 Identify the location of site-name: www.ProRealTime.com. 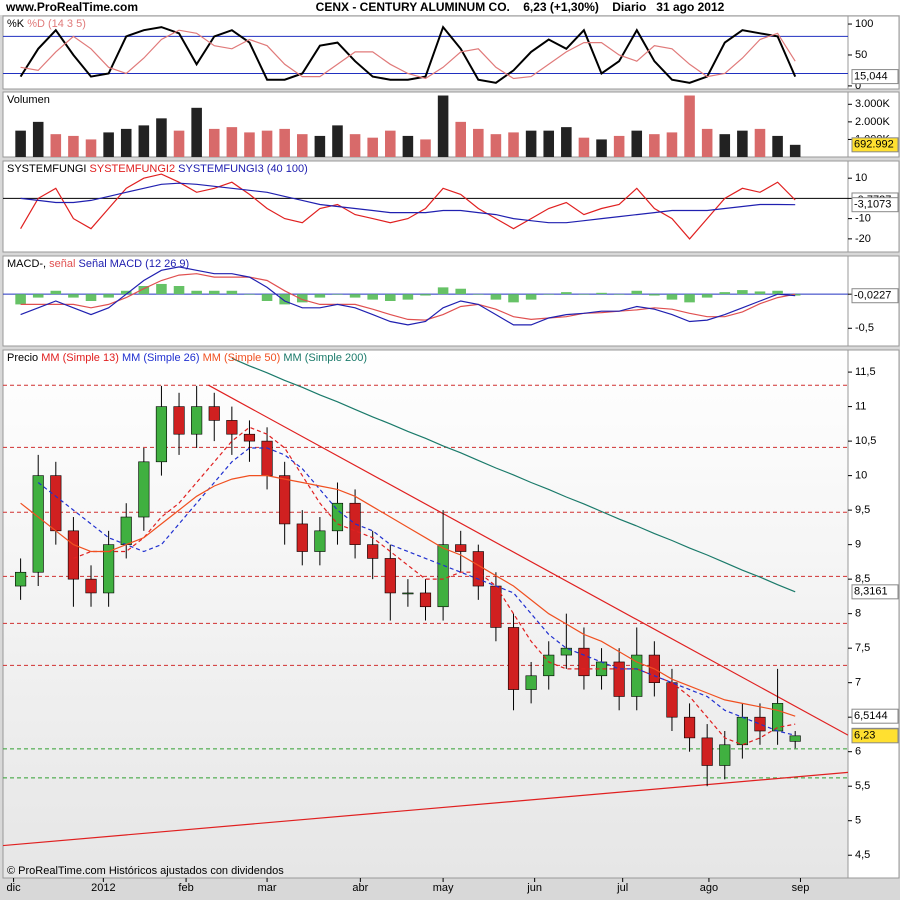
(71, 7).